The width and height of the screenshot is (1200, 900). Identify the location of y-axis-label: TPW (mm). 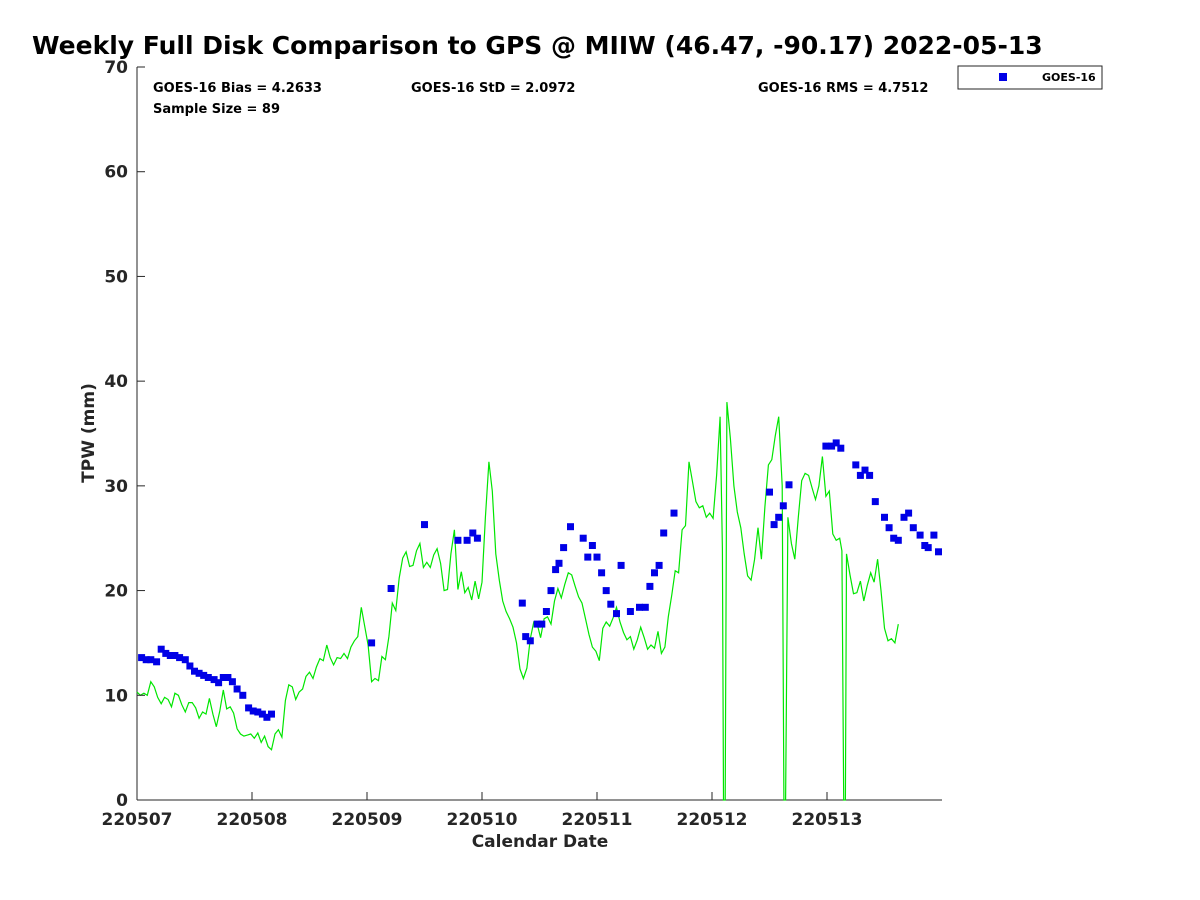
(89, 433).